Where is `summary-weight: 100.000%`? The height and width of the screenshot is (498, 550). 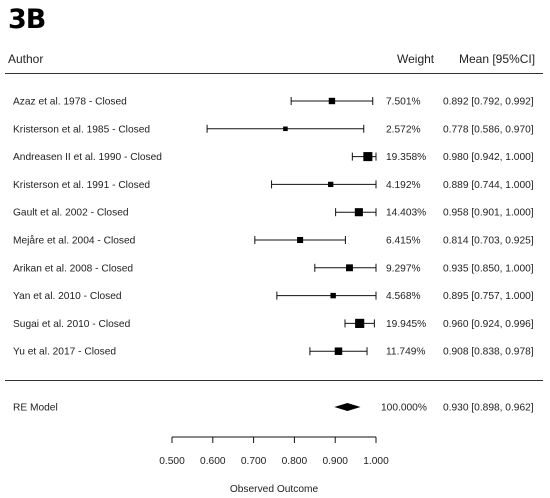 summary-weight: 100.000% is located at coordinates (404, 408).